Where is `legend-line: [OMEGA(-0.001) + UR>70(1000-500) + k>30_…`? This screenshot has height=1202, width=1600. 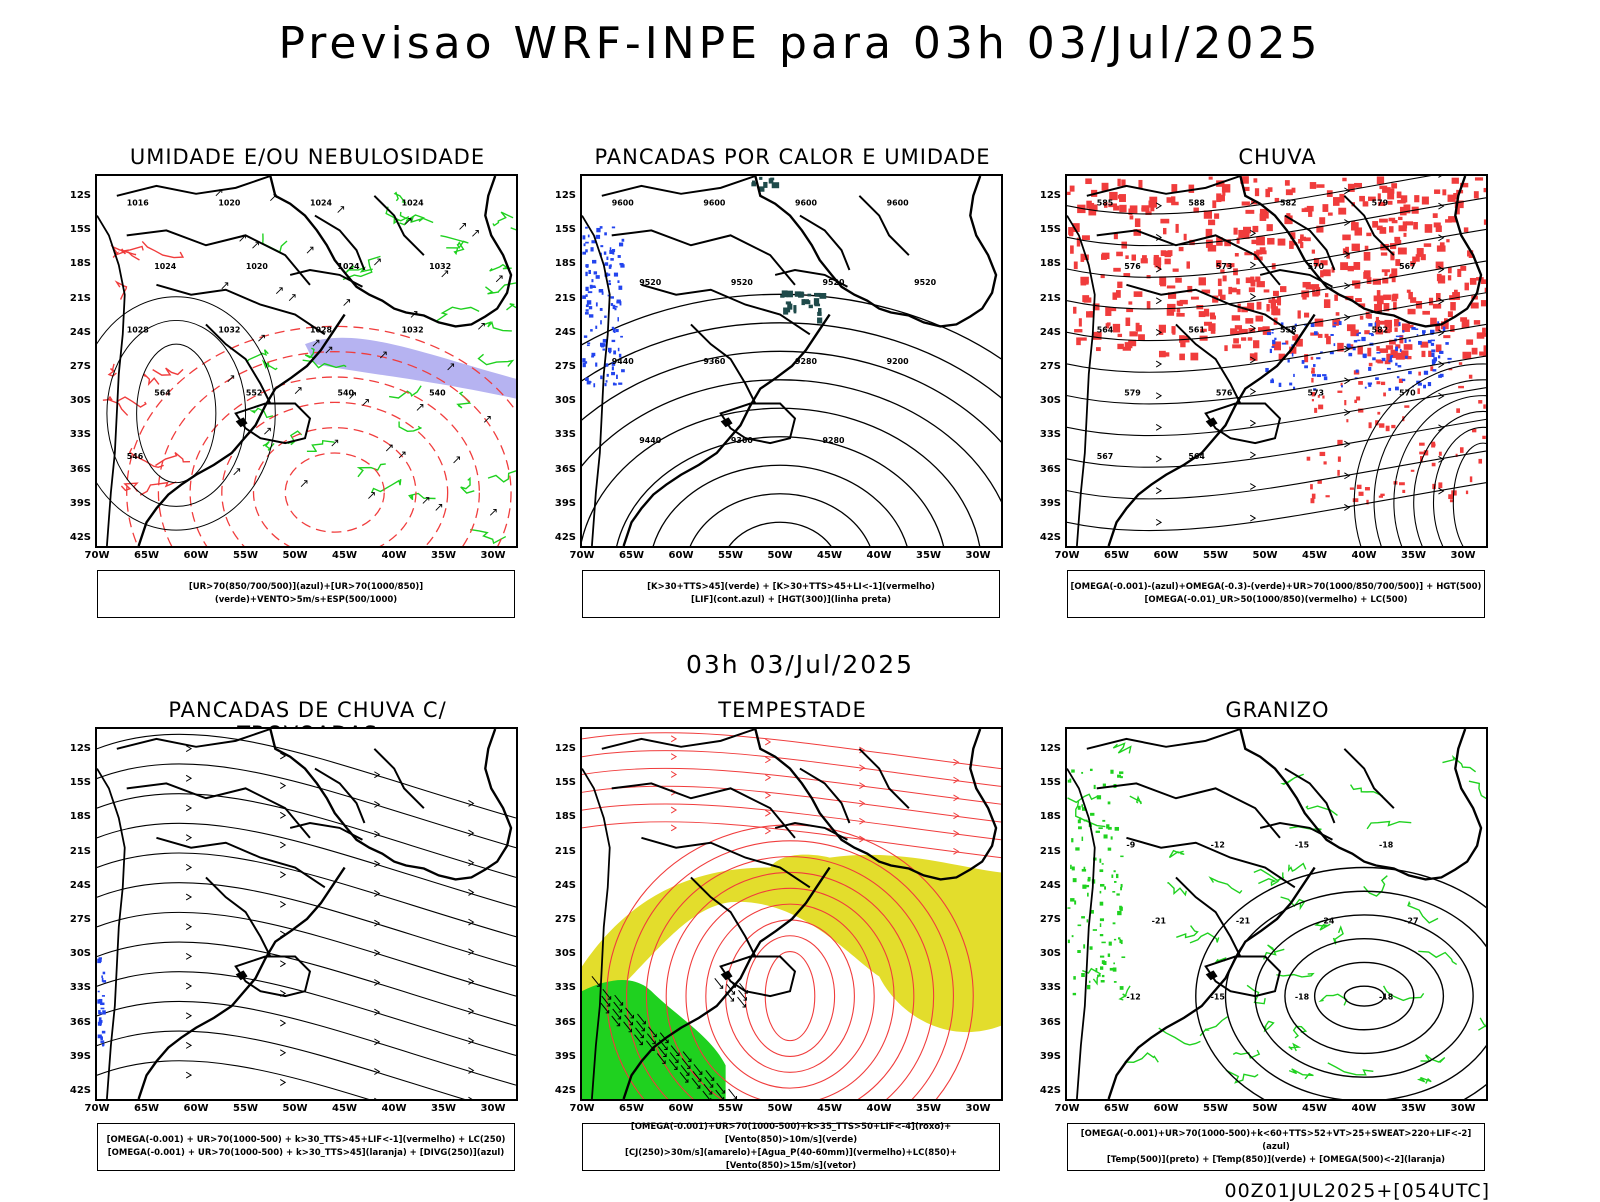
legend-line: [OMEGA(-0.001) + UR>70(1000-500) + k>30_… is located at coordinates (306, 1140).